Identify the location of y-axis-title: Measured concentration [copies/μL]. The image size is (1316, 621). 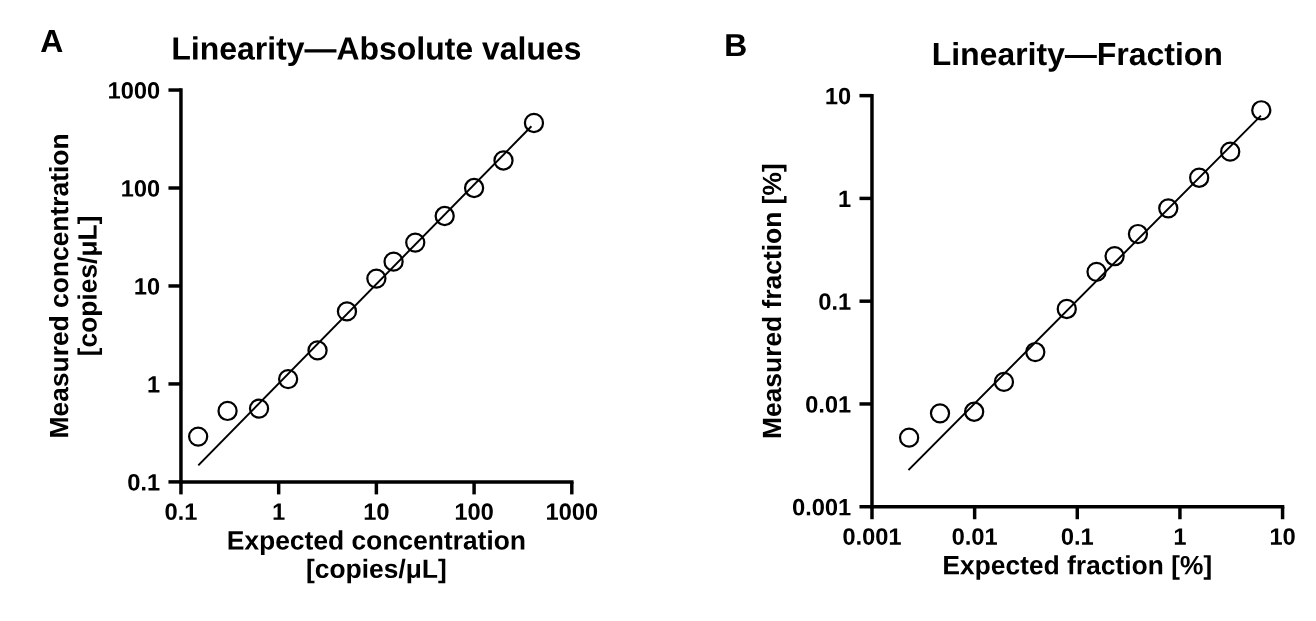
(76, 286).